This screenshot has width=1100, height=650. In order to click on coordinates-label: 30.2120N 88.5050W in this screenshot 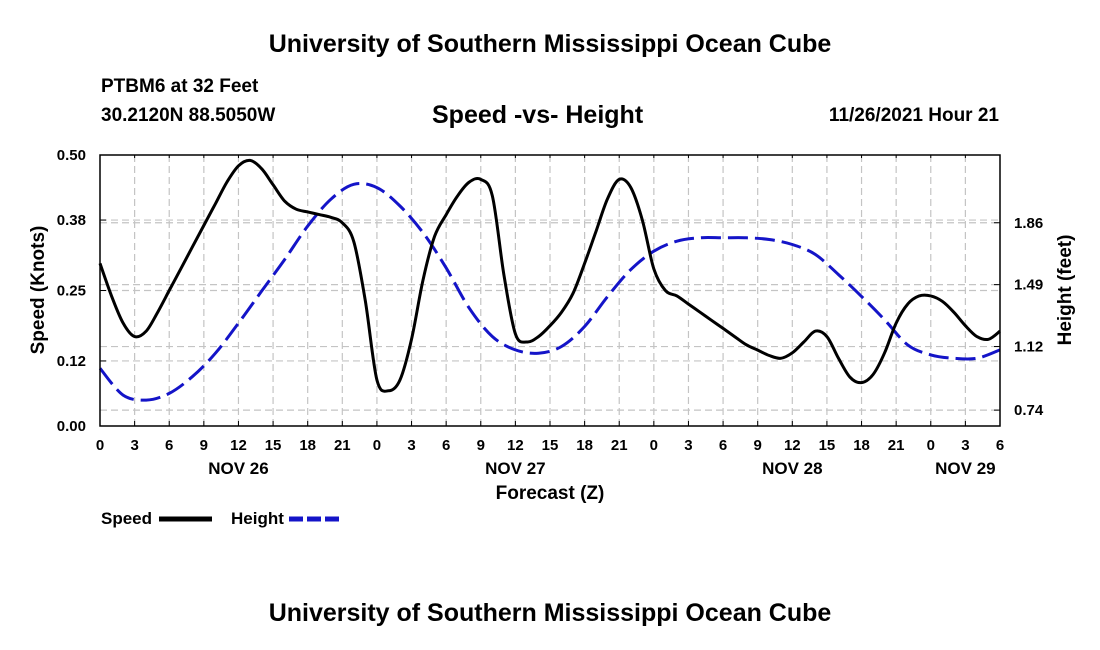, I will do `click(188, 115)`.